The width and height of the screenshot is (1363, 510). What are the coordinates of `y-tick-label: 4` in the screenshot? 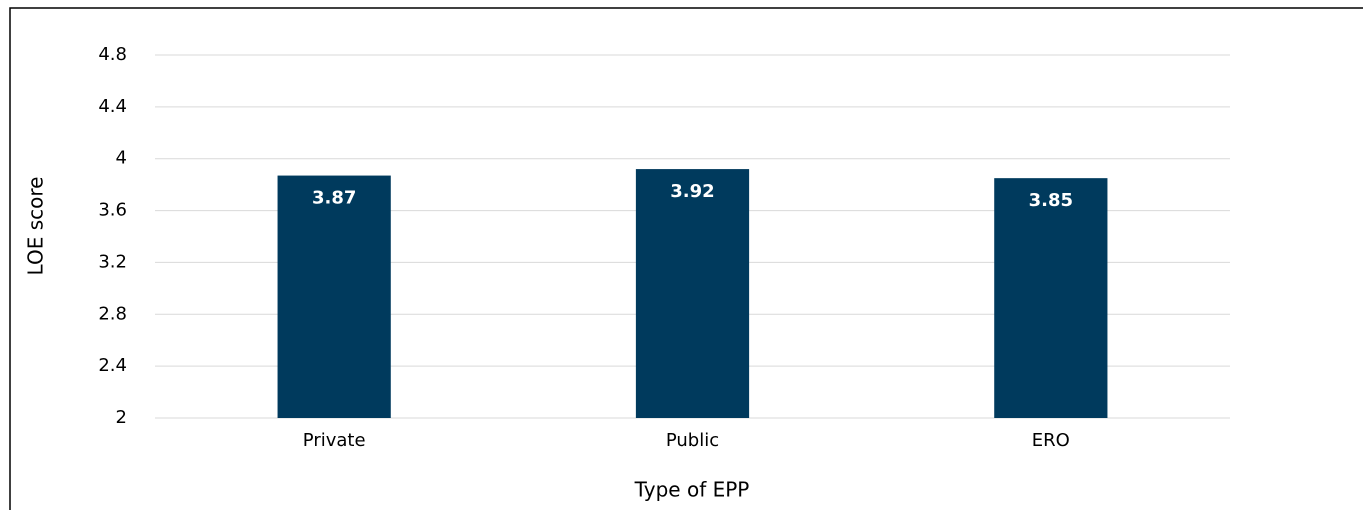 It's located at (121, 158).